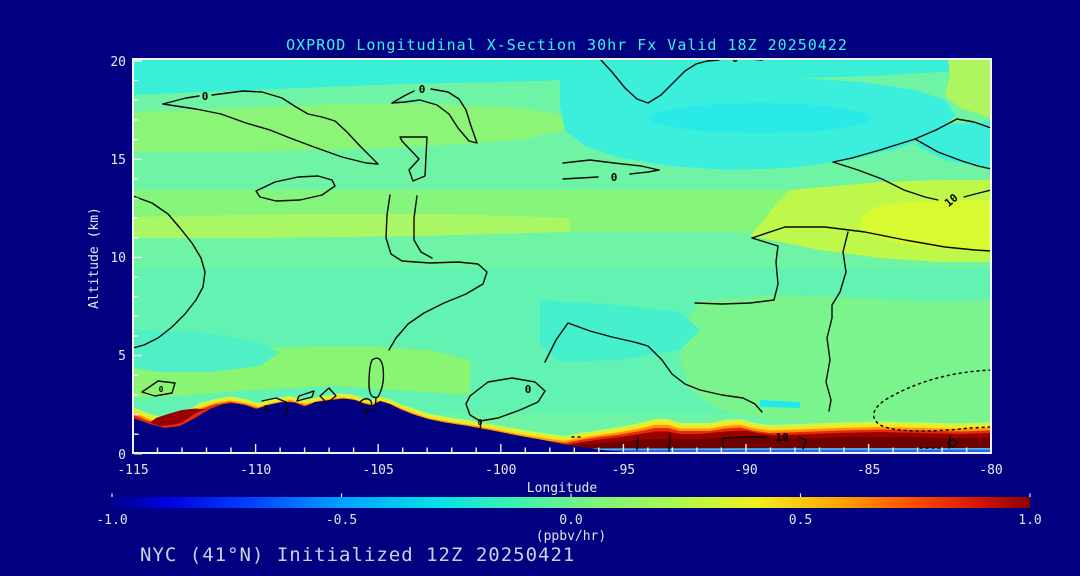 This screenshot has height=576, width=1080. What do you see at coordinates (500, 470) in the screenshot?
I see `x-tick--100: -100` at bounding box center [500, 470].